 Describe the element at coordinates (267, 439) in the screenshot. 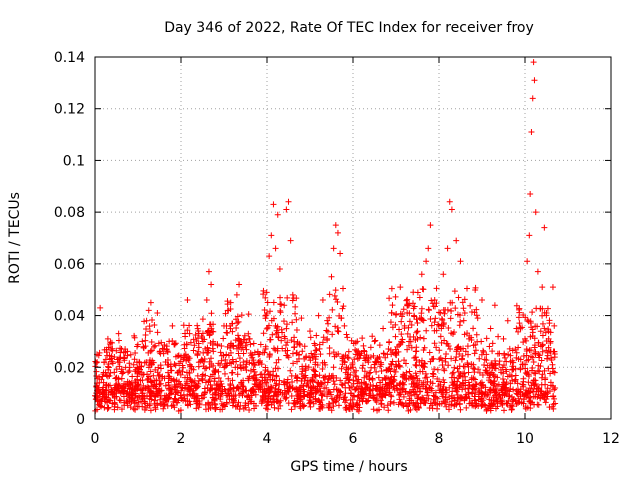

I see `x-tick-label: 4` at that location.